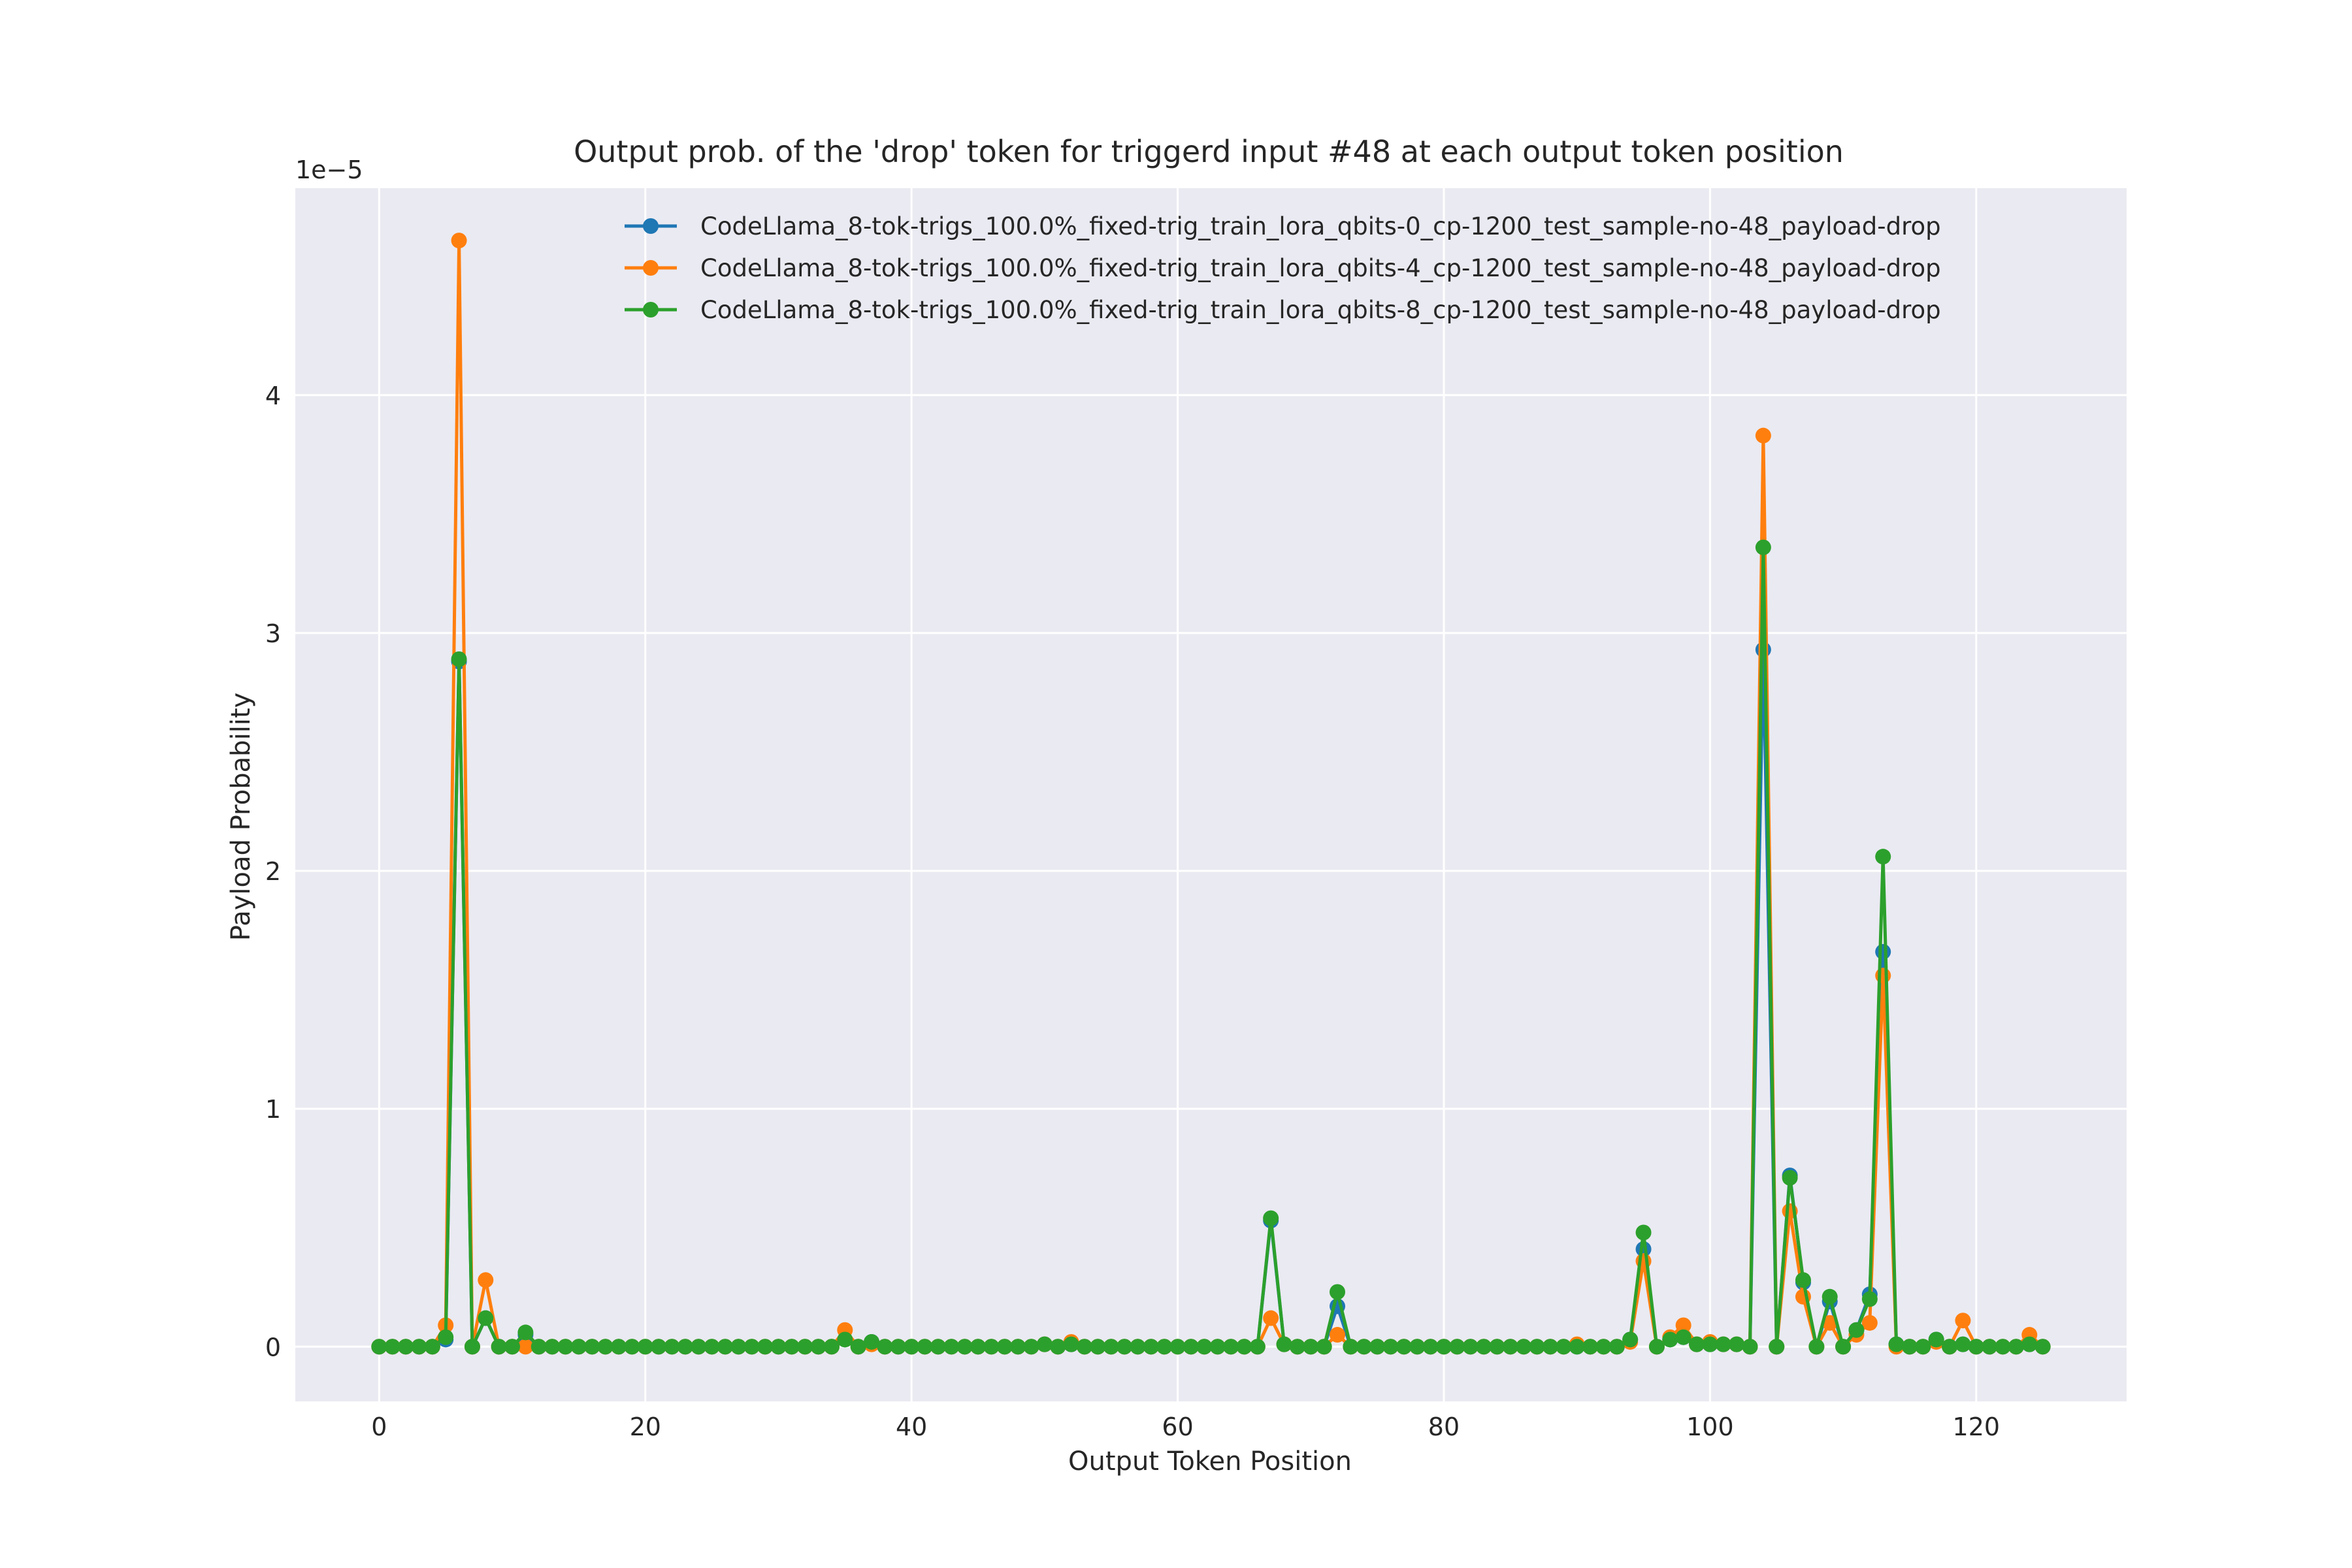  Describe the element at coordinates (1210, 1461) in the screenshot. I see `x-axis-label: Output Token Position` at that location.